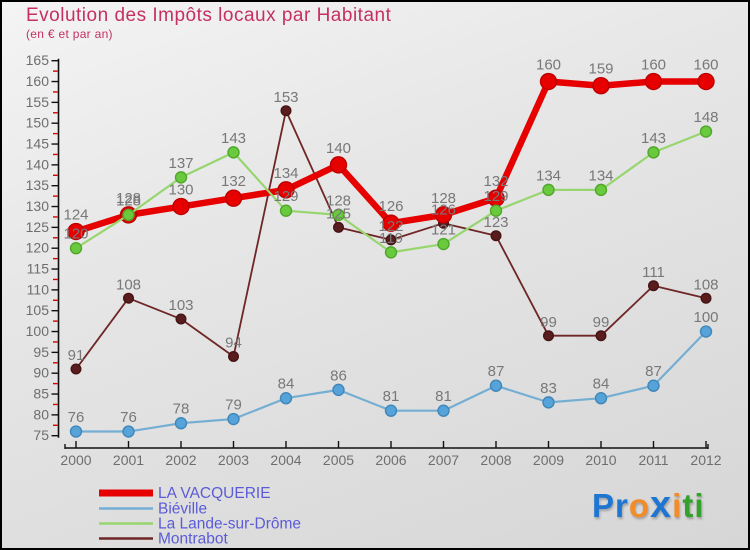 The image size is (750, 550). Describe the element at coordinates (229, 524) in the screenshot. I see `legend-label: La Lande-sur-Drôme` at that location.